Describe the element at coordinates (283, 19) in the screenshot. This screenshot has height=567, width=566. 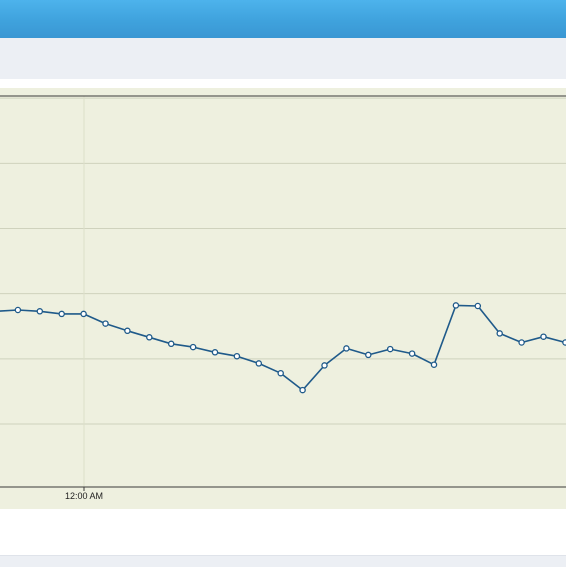
I see `top-header-bar` at that location.